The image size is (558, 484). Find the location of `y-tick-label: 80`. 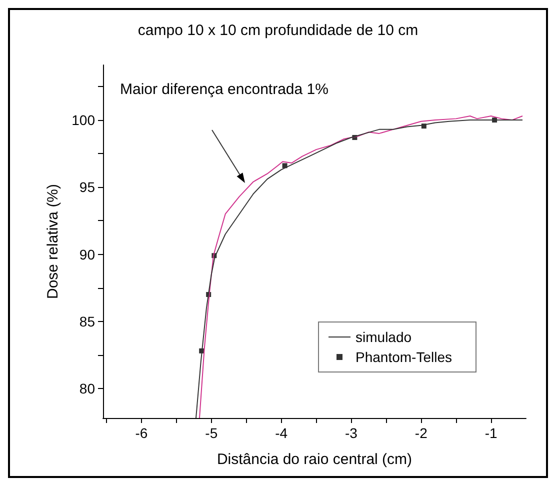

y-tick-label: 80 is located at coordinates (87, 388).